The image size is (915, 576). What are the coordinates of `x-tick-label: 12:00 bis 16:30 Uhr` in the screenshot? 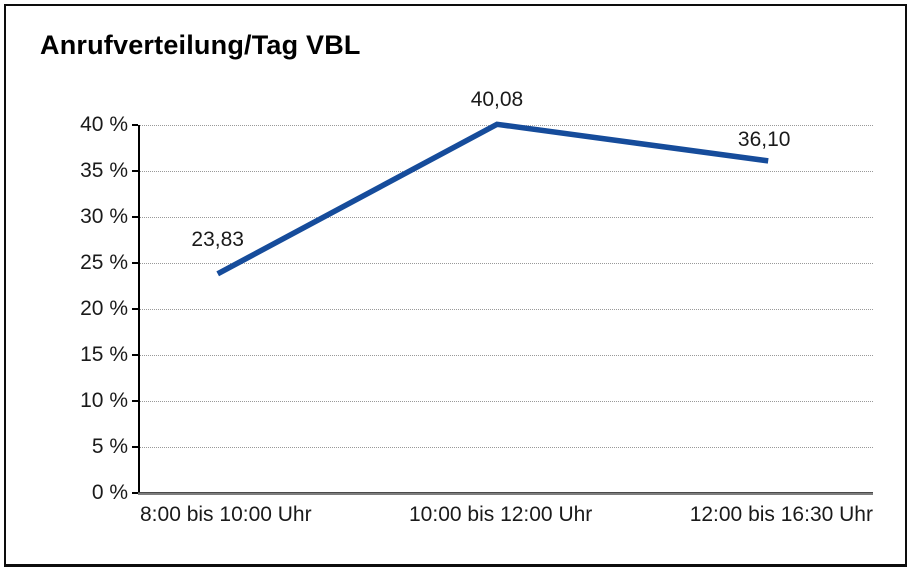 It's located at (781, 514).